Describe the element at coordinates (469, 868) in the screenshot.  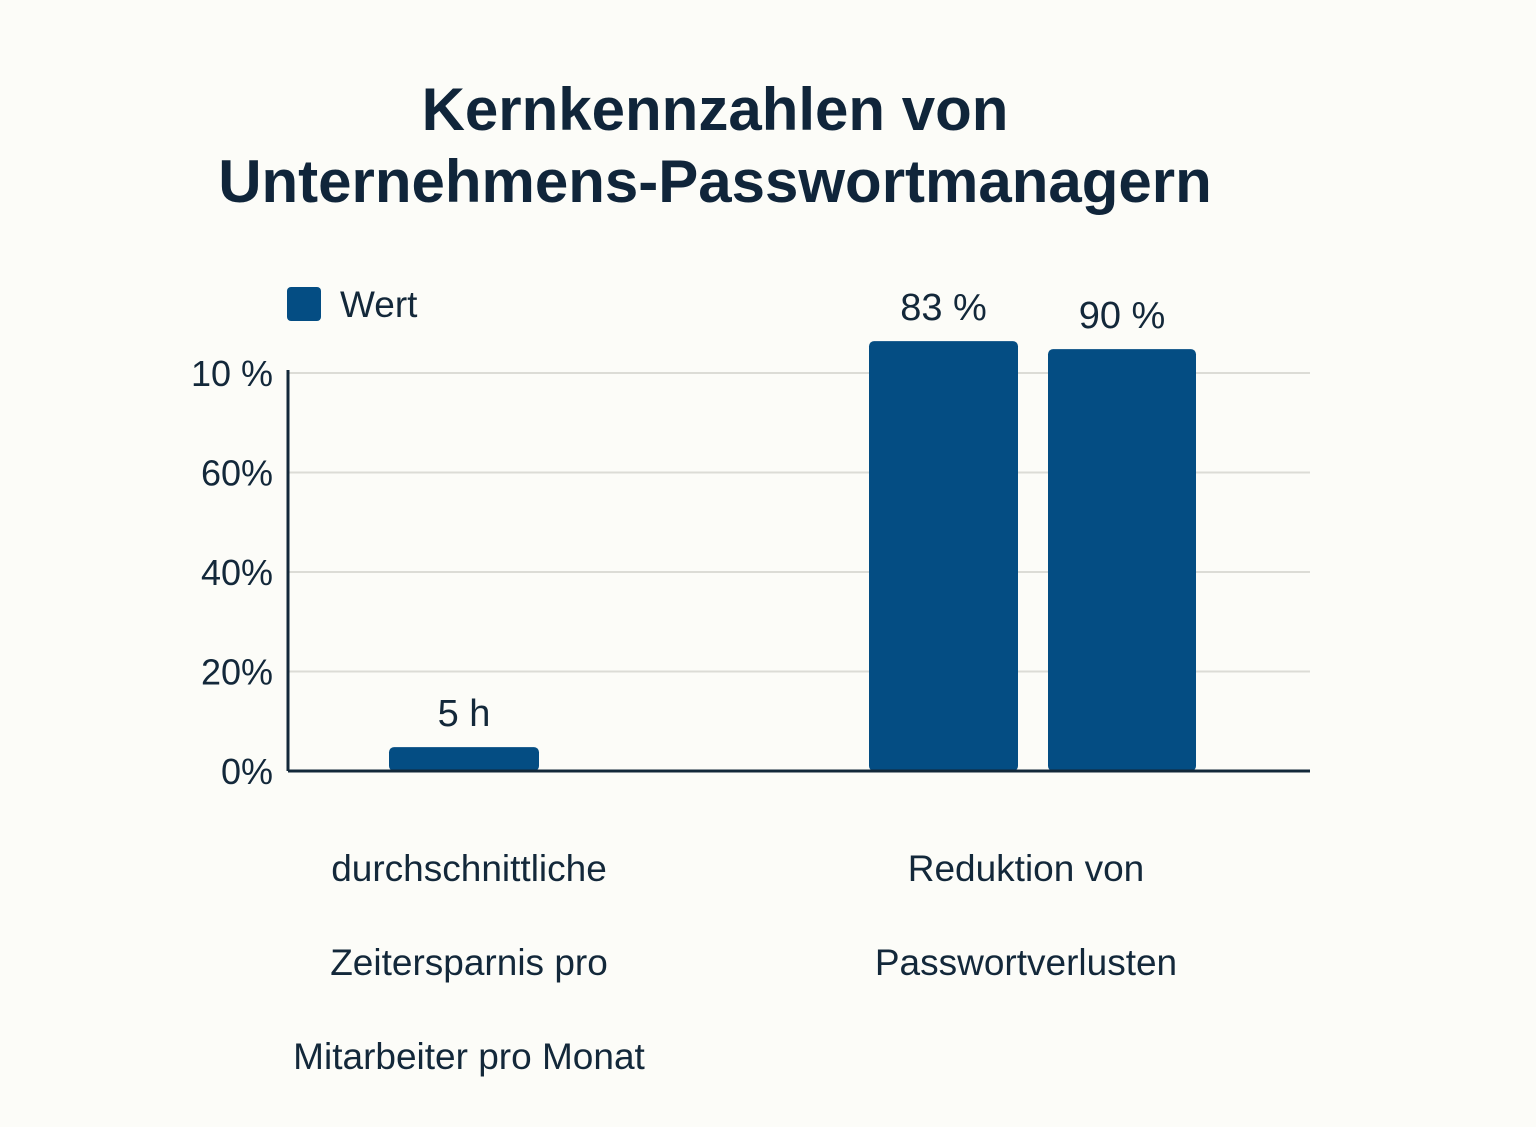
I see `x-category-label-line: durchschnittliche` at that location.